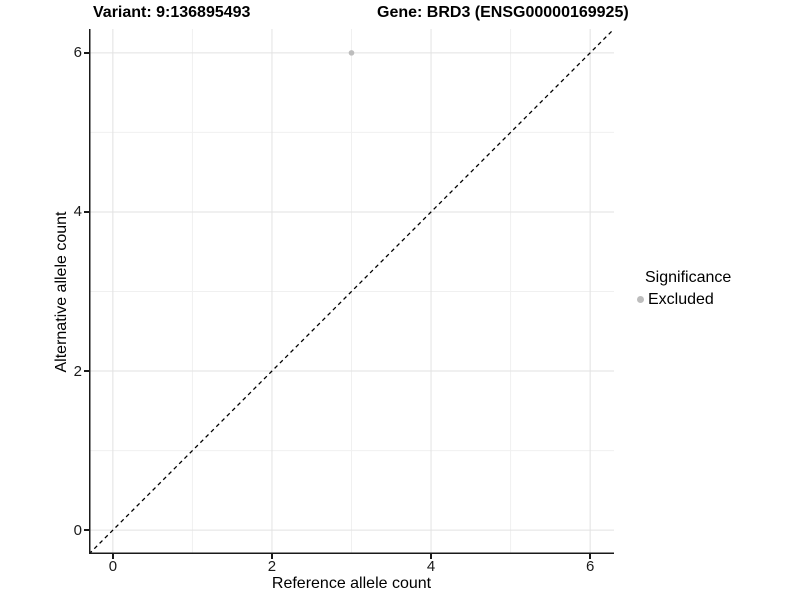 The image size is (800, 600). I want to click on x-axis-title: Reference allele count, so click(351, 583).